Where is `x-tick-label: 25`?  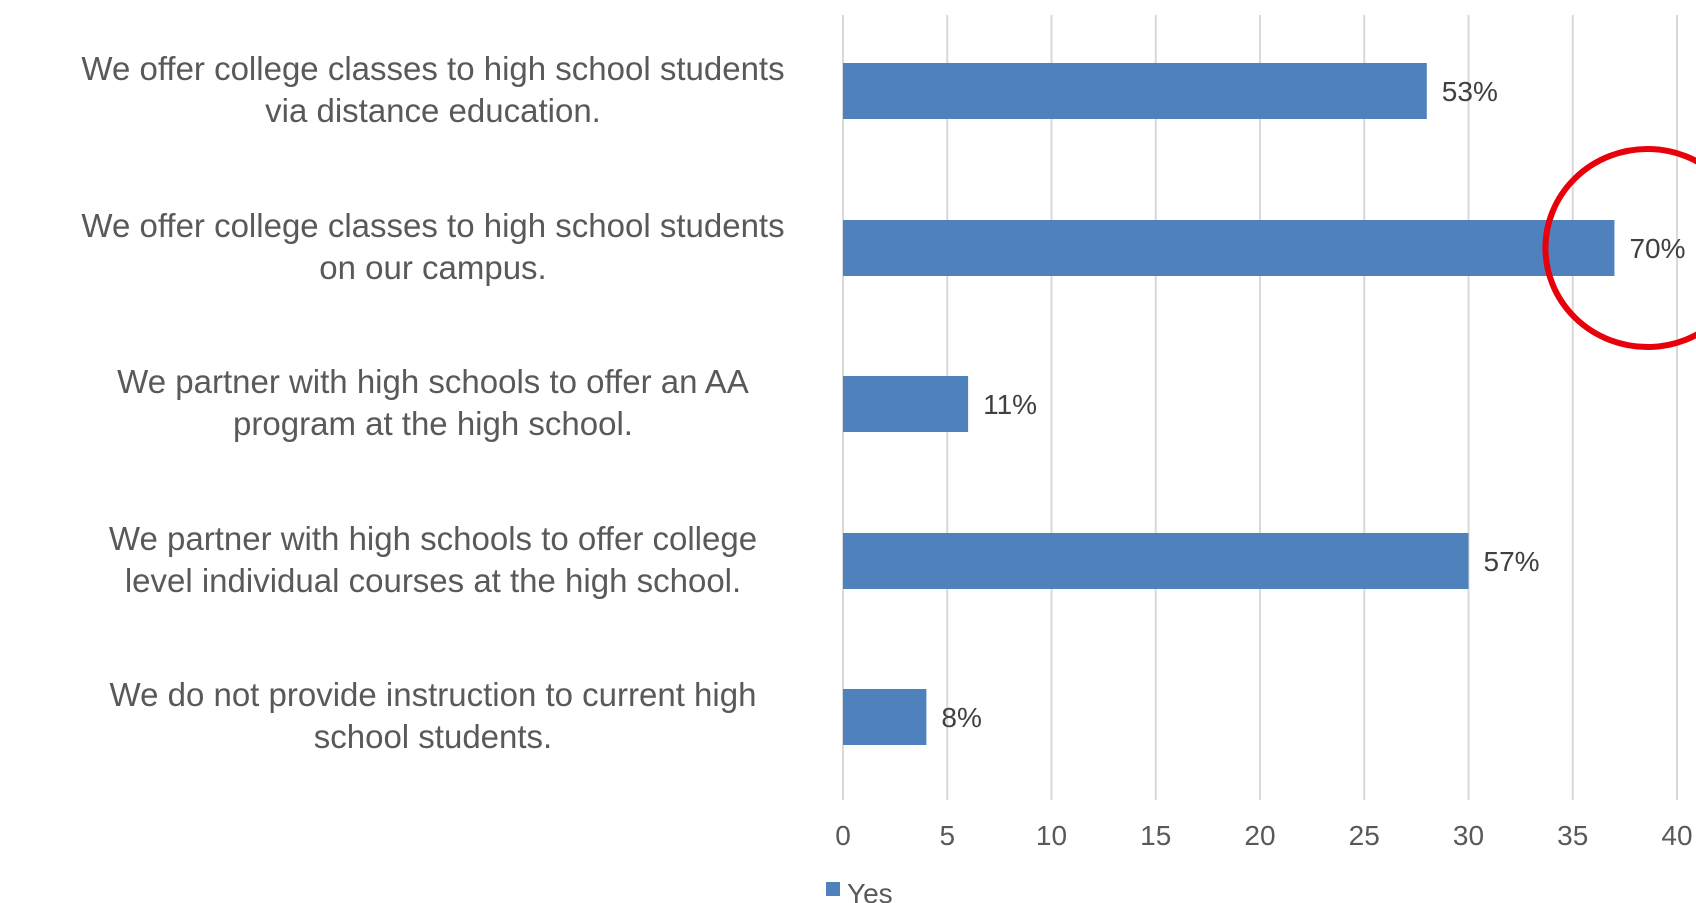 x-tick-label: 25 is located at coordinates (1364, 835).